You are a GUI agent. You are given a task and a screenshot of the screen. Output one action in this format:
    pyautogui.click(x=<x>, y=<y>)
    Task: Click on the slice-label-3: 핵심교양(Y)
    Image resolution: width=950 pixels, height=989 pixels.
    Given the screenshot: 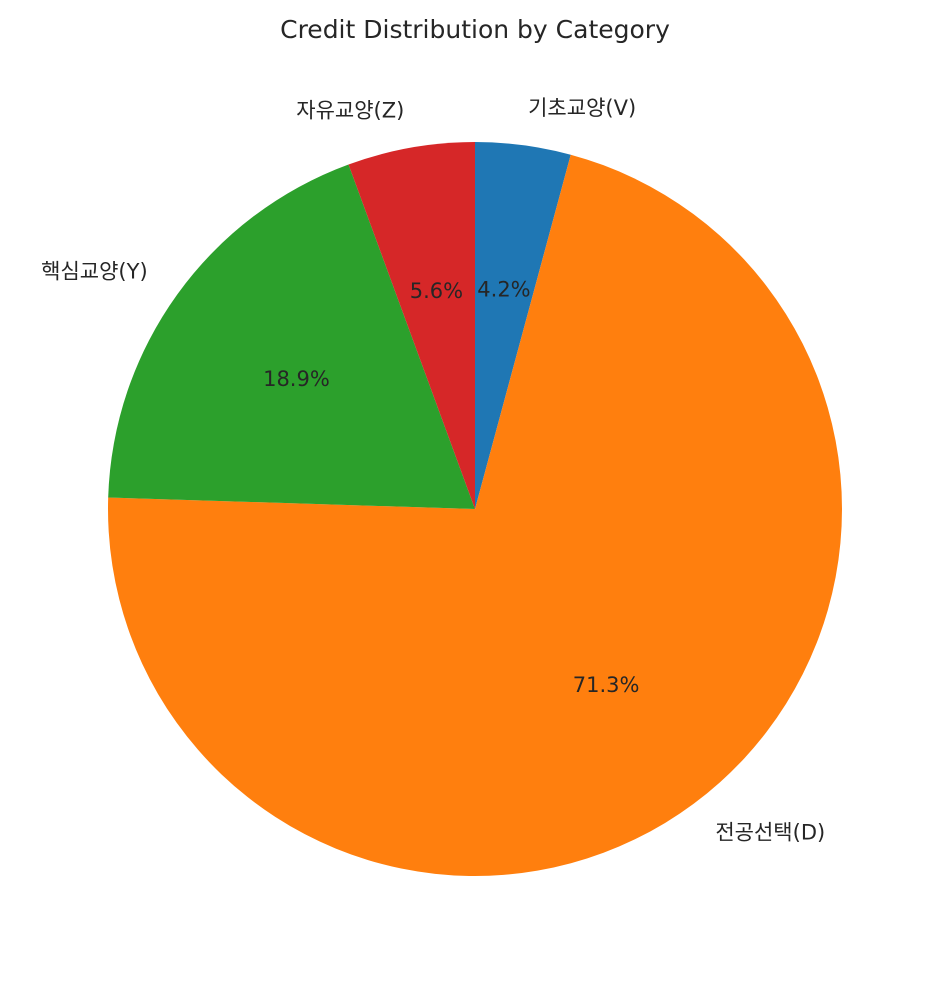 What is the action you would take?
    pyautogui.click(x=94, y=272)
    